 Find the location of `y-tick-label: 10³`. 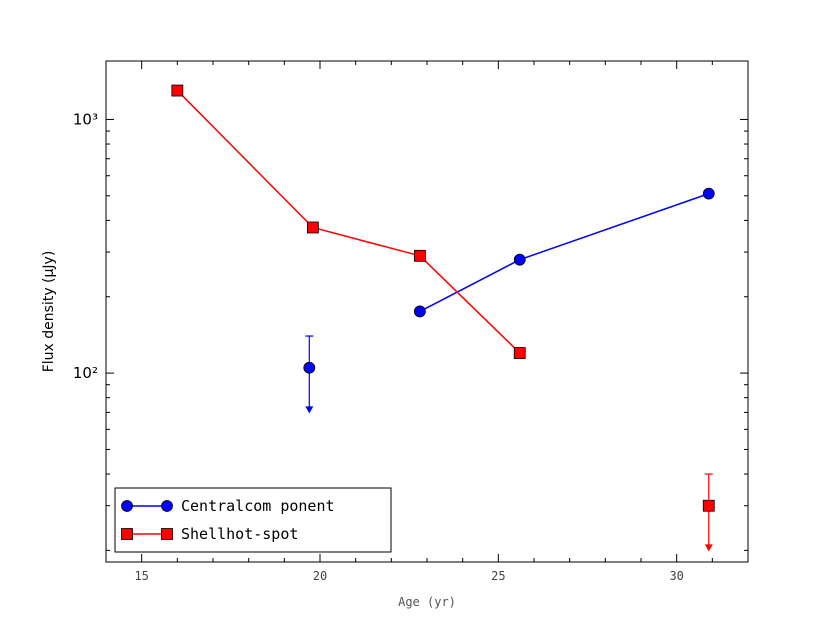

y-tick-label: 10³ is located at coordinates (85, 119).